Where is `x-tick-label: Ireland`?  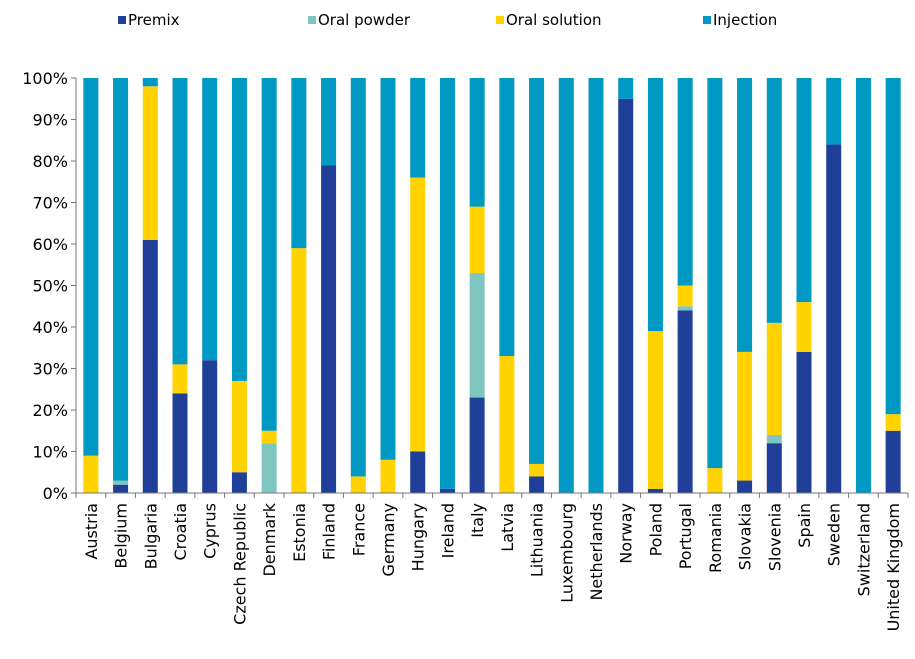 x-tick-label: Ireland is located at coordinates (447, 530).